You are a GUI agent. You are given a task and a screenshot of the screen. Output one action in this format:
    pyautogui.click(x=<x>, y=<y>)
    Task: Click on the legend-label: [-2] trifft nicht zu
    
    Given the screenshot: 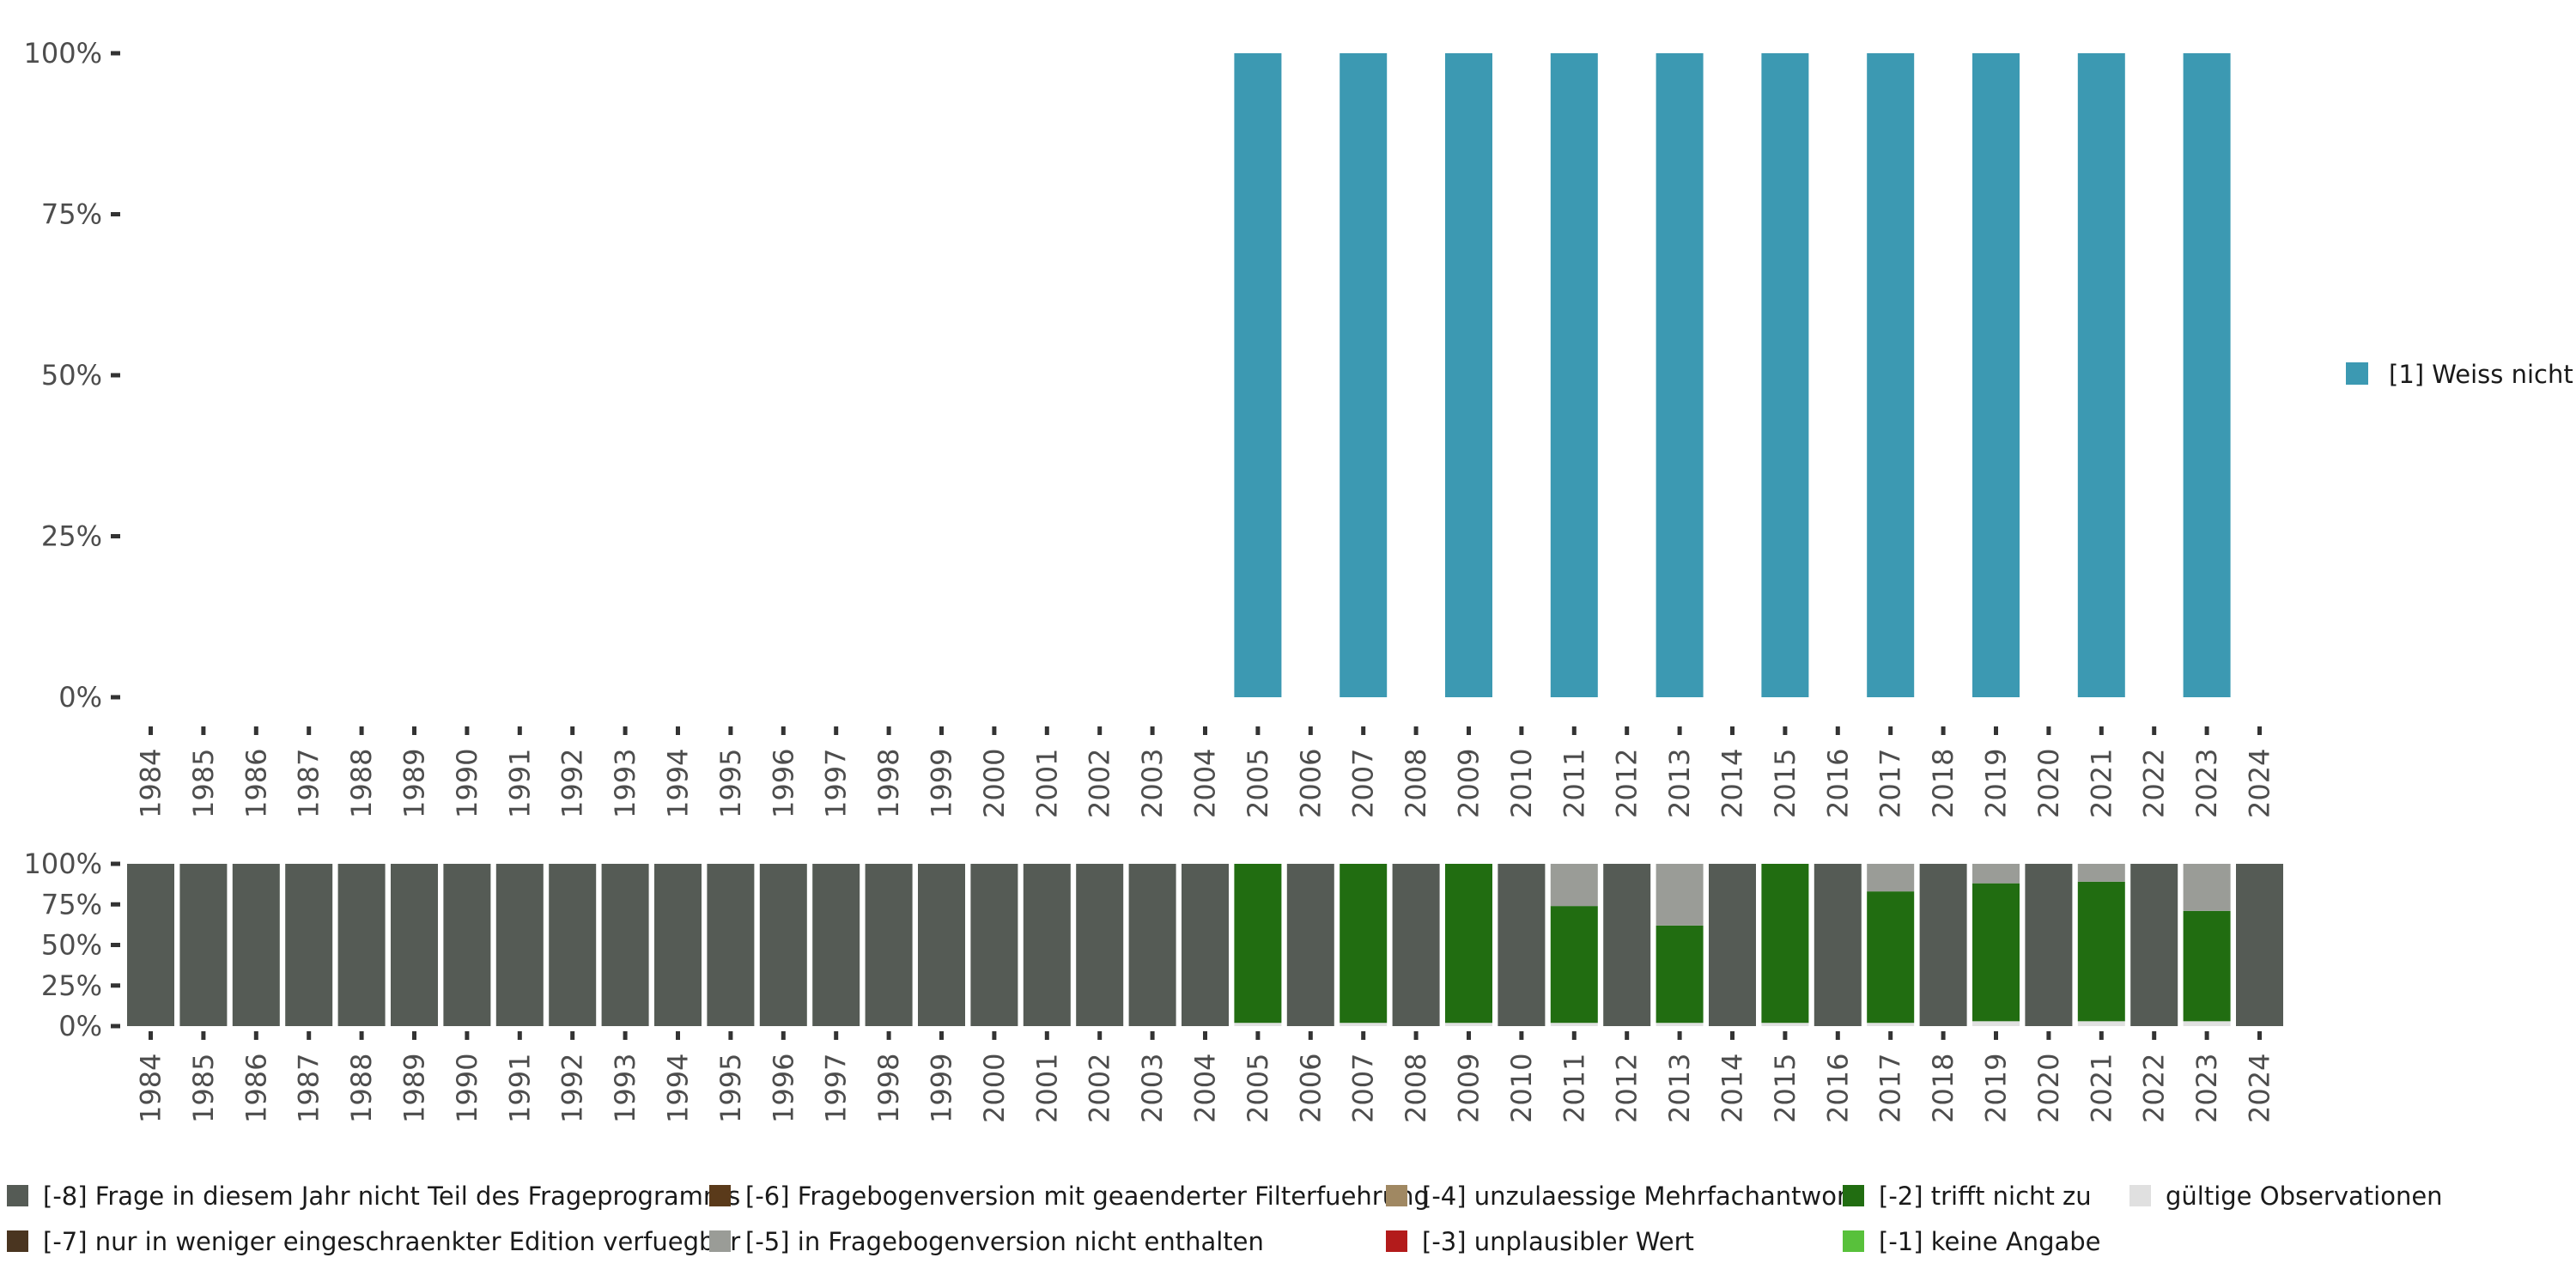 What is the action you would take?
    pyautogui.click(x=1985, y=1196)
    